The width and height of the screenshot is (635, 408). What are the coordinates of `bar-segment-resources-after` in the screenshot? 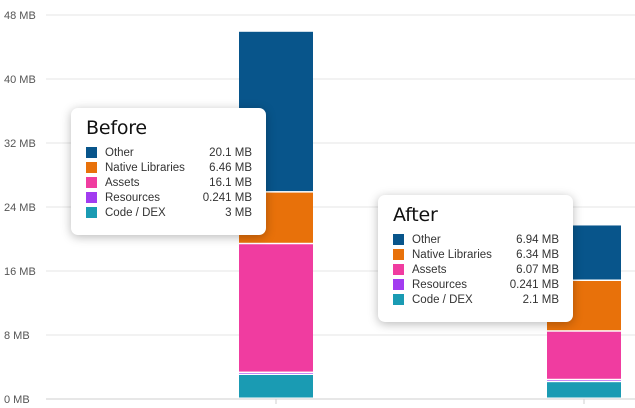 It's located at (584, 380).